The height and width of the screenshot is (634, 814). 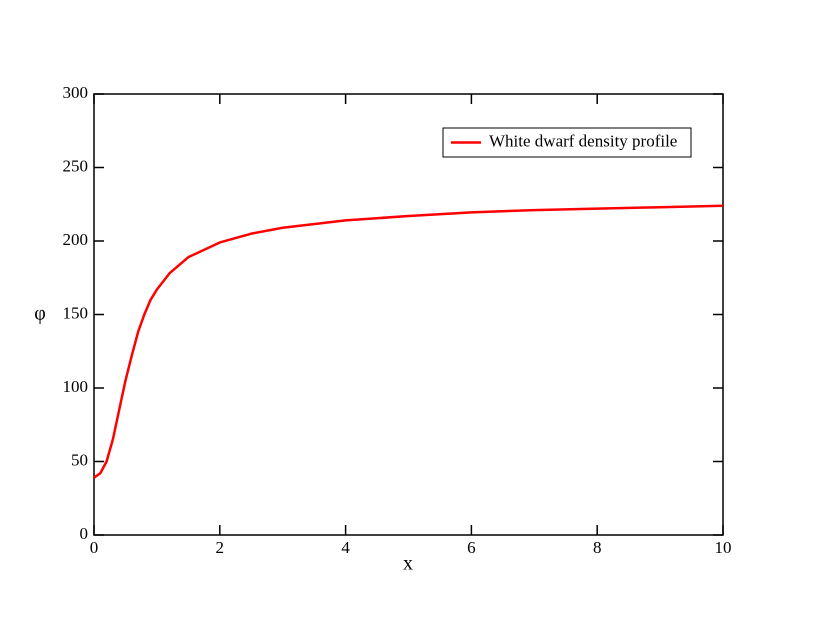 I want to click on y-tick-label: 300, so click(x=76, y=92).